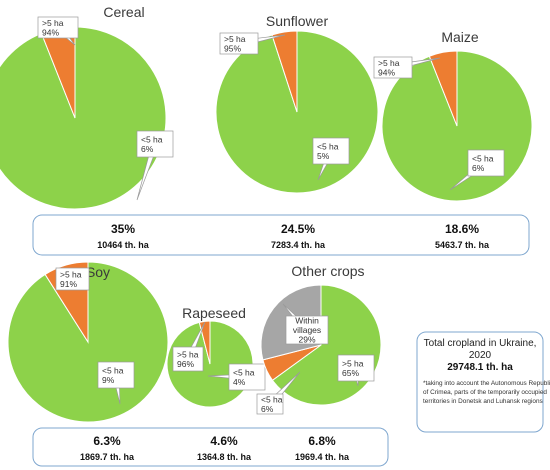  I want to click on other-crops-callout-label: villages, so click(307, 330).